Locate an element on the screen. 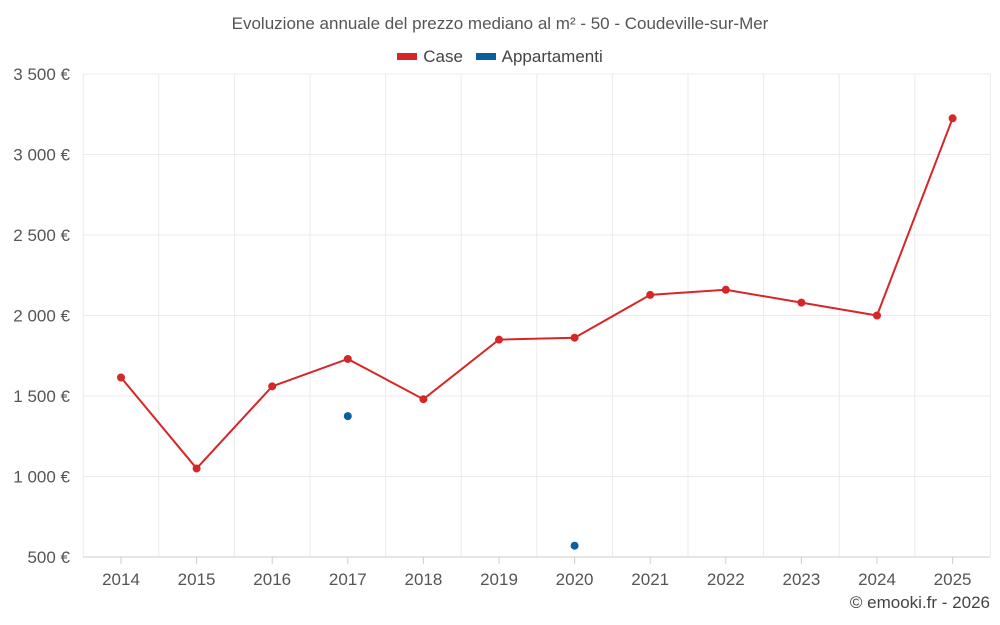  legend-item-appartamenti: Appartamenti is located at coordinates (539, 56).